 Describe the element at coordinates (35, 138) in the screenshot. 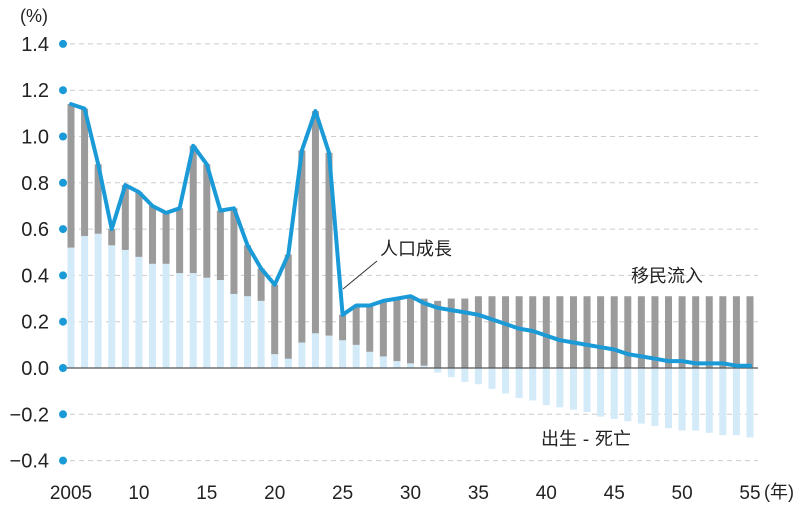

I see `y-tick-label: 1.0` at that location.